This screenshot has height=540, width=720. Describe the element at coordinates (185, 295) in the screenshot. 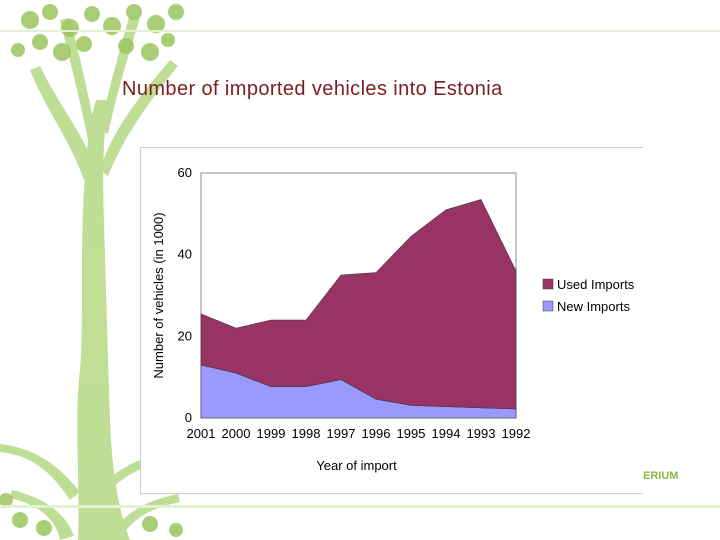

I see `y-axis-ticks: 0 20 40 60` at that location.